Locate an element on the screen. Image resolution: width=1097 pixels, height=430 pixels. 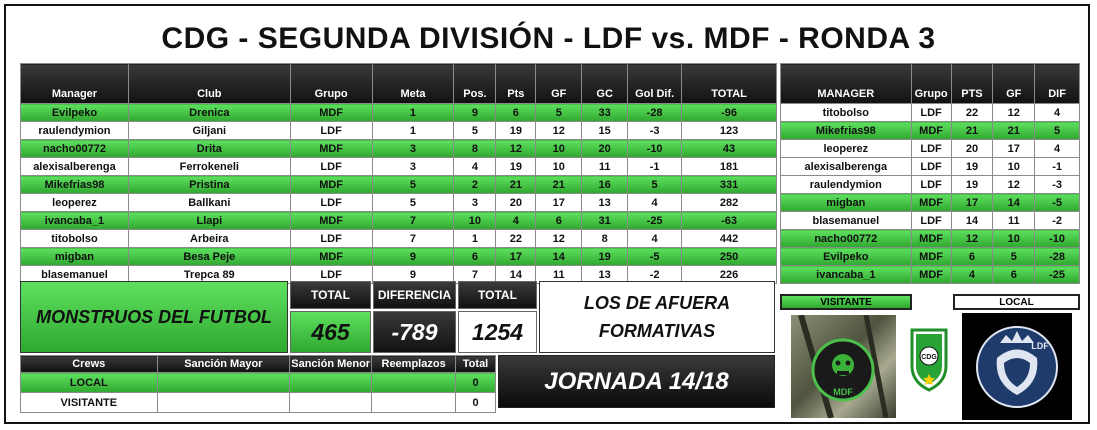
crews-header-sanci-n-menor: Sanción Menor is located at coordinates (331, 364).